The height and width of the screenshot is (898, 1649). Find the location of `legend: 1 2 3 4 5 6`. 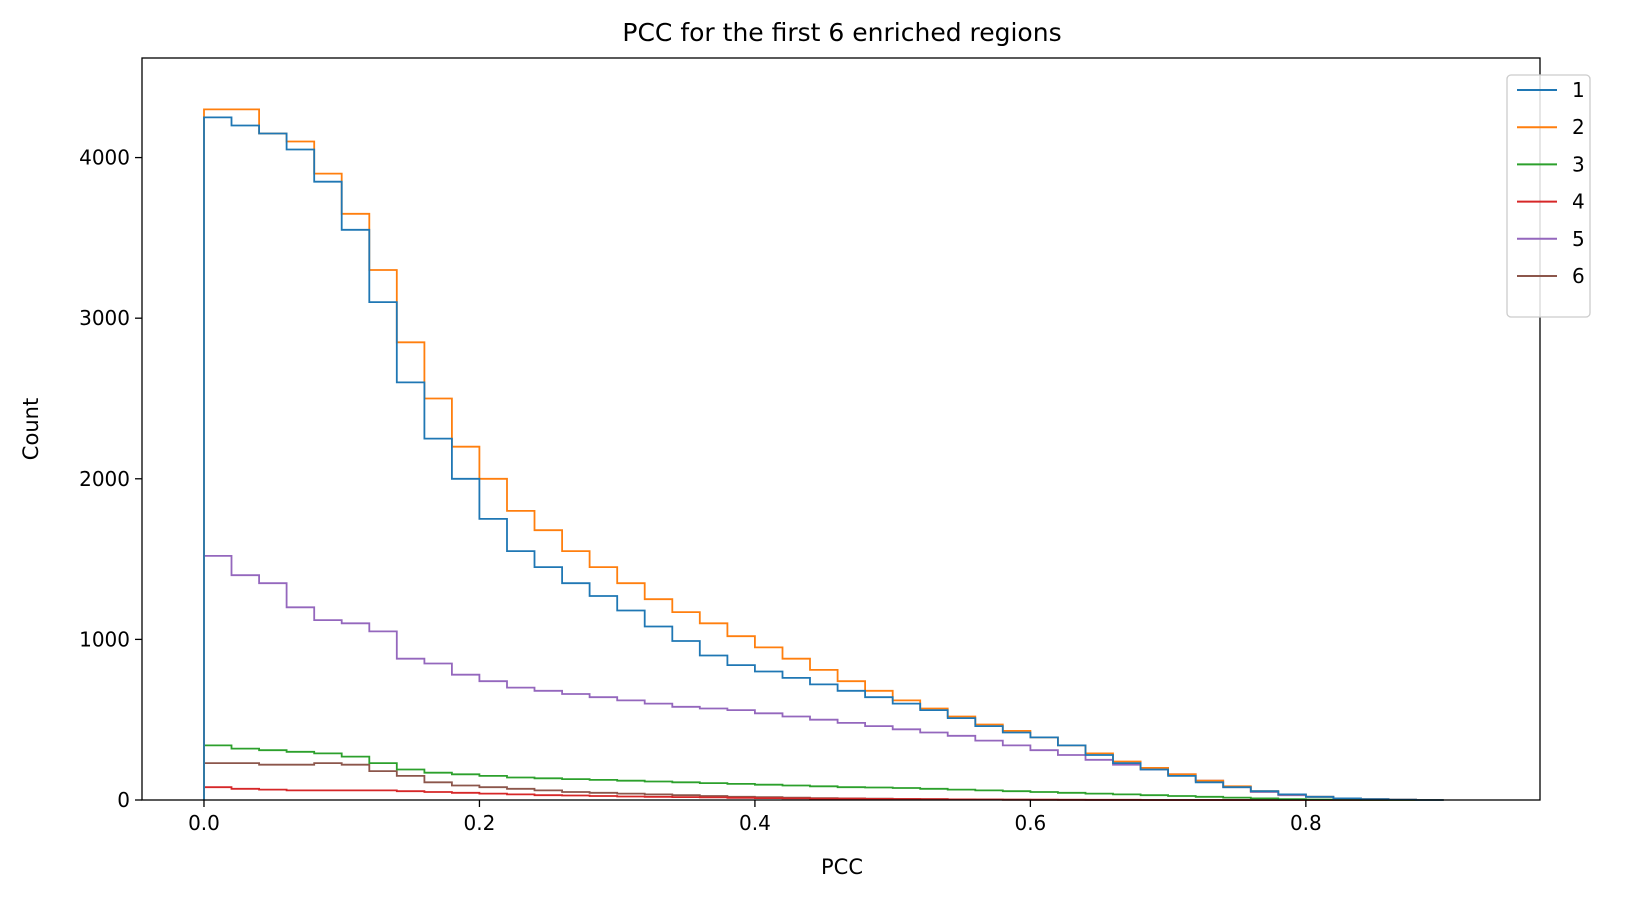

legend: 1 2 3 4 5 6 is located at coordinates (1548, 196).